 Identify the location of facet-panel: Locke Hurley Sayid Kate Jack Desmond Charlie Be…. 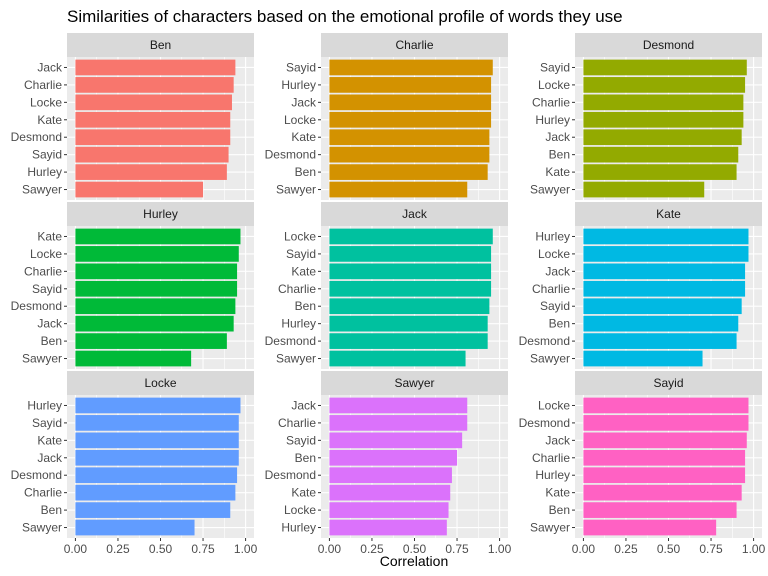
(134, 463).